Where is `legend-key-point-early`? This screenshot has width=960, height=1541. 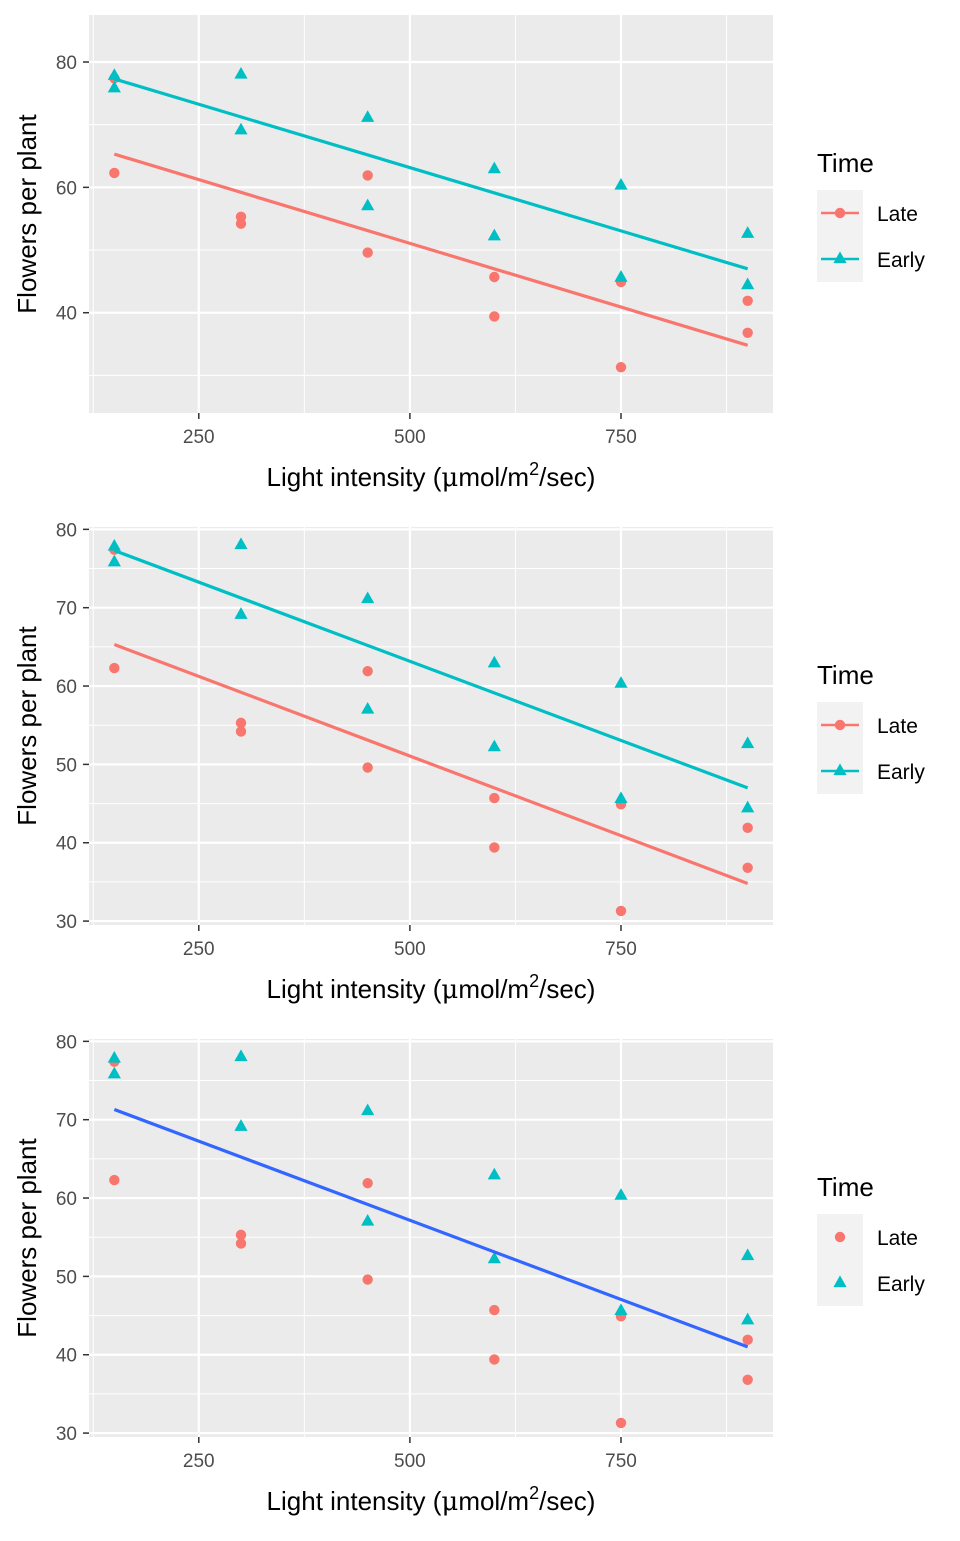
legend-key-point-early is located at coordinates (840, 769).